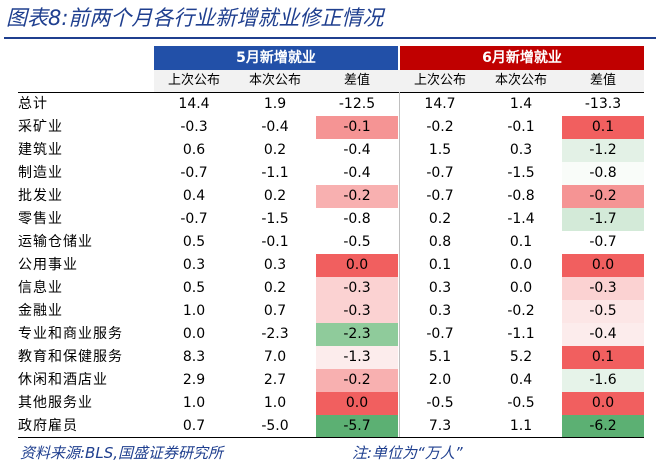 This screenshot has width=660, height=466. What do you see at coordinates (55, 403) in the screenshot?
I see `row-label: 其他服务业` at bounding box center [55, 403].